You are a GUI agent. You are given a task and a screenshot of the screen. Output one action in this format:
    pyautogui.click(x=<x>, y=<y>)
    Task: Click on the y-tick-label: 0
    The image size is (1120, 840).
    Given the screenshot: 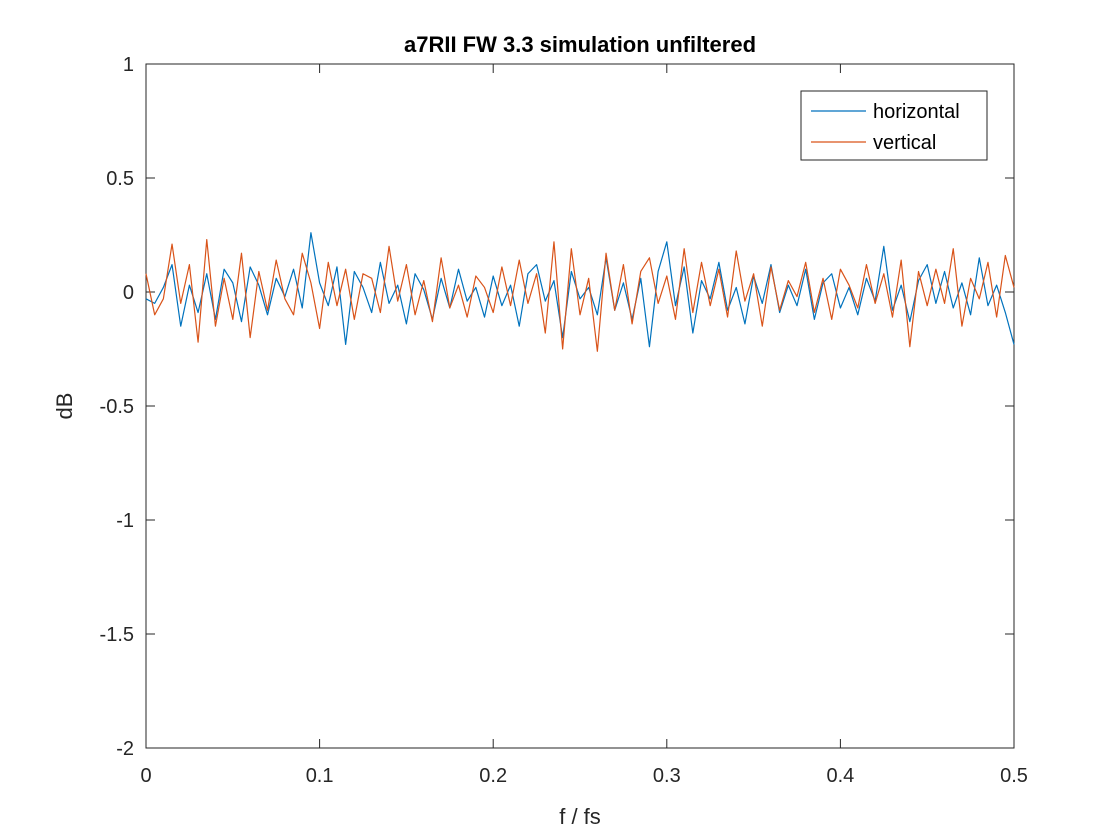 What is the action you would take?
    pyautogui.click(x=128, y=293)
    